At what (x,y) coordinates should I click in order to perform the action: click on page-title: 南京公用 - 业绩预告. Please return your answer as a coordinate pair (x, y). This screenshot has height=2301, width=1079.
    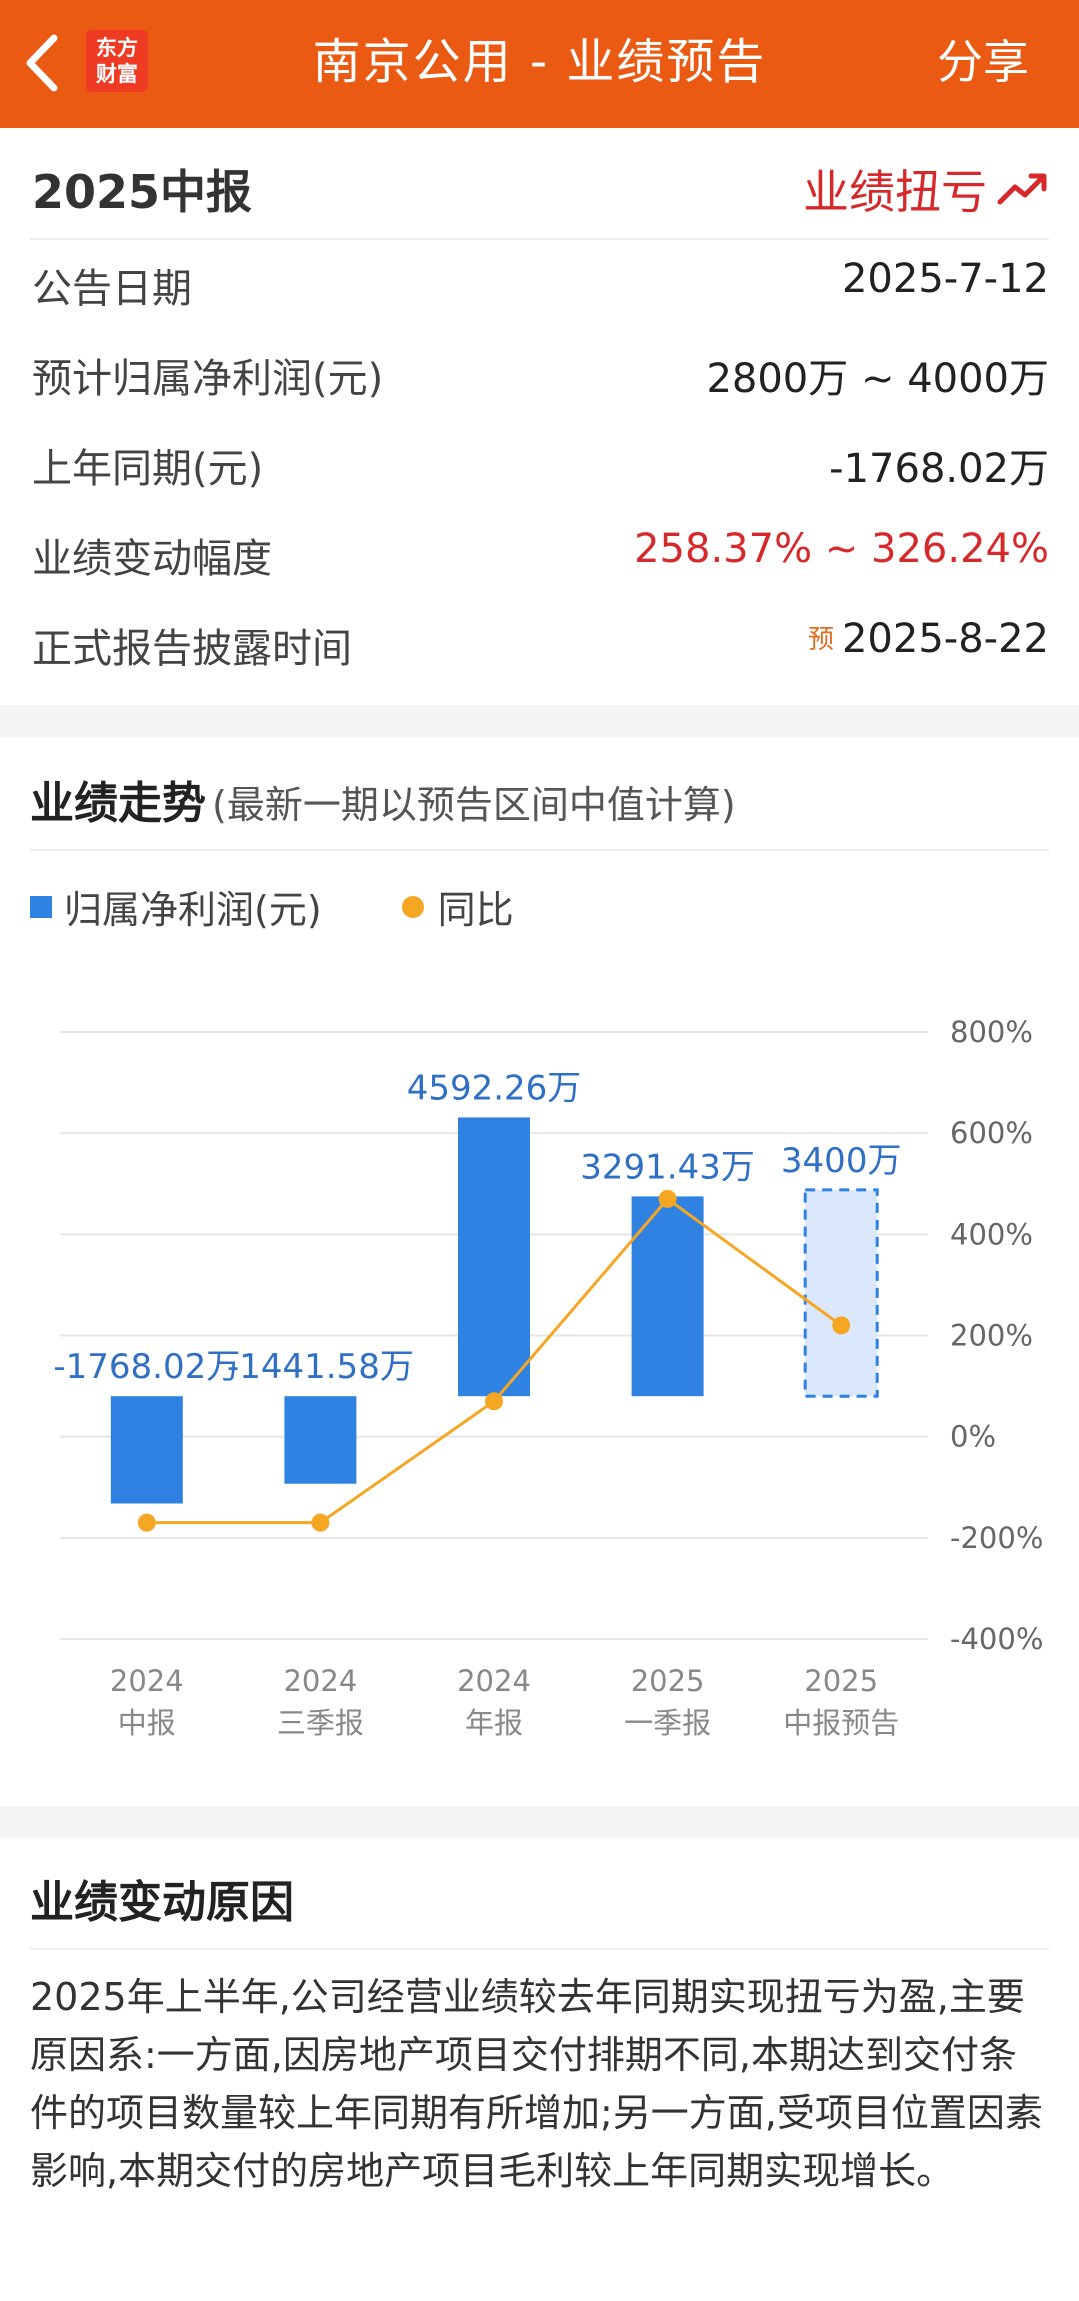
    Looking at the image, I should click on (539, 62).